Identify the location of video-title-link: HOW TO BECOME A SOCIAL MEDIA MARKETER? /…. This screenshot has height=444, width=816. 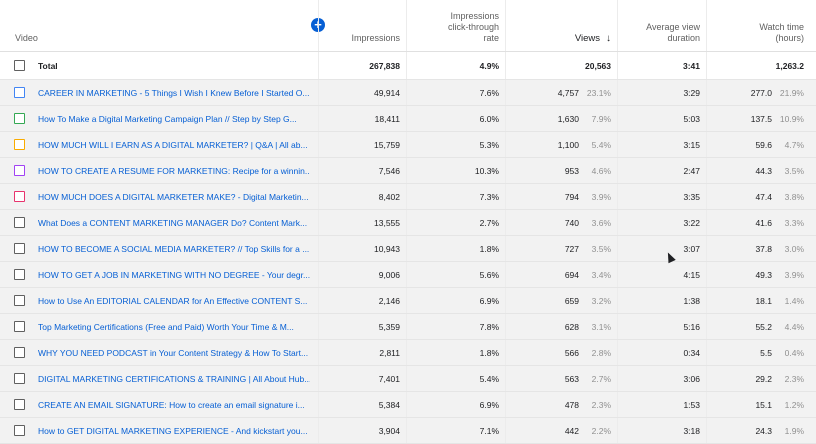
(174, 248).